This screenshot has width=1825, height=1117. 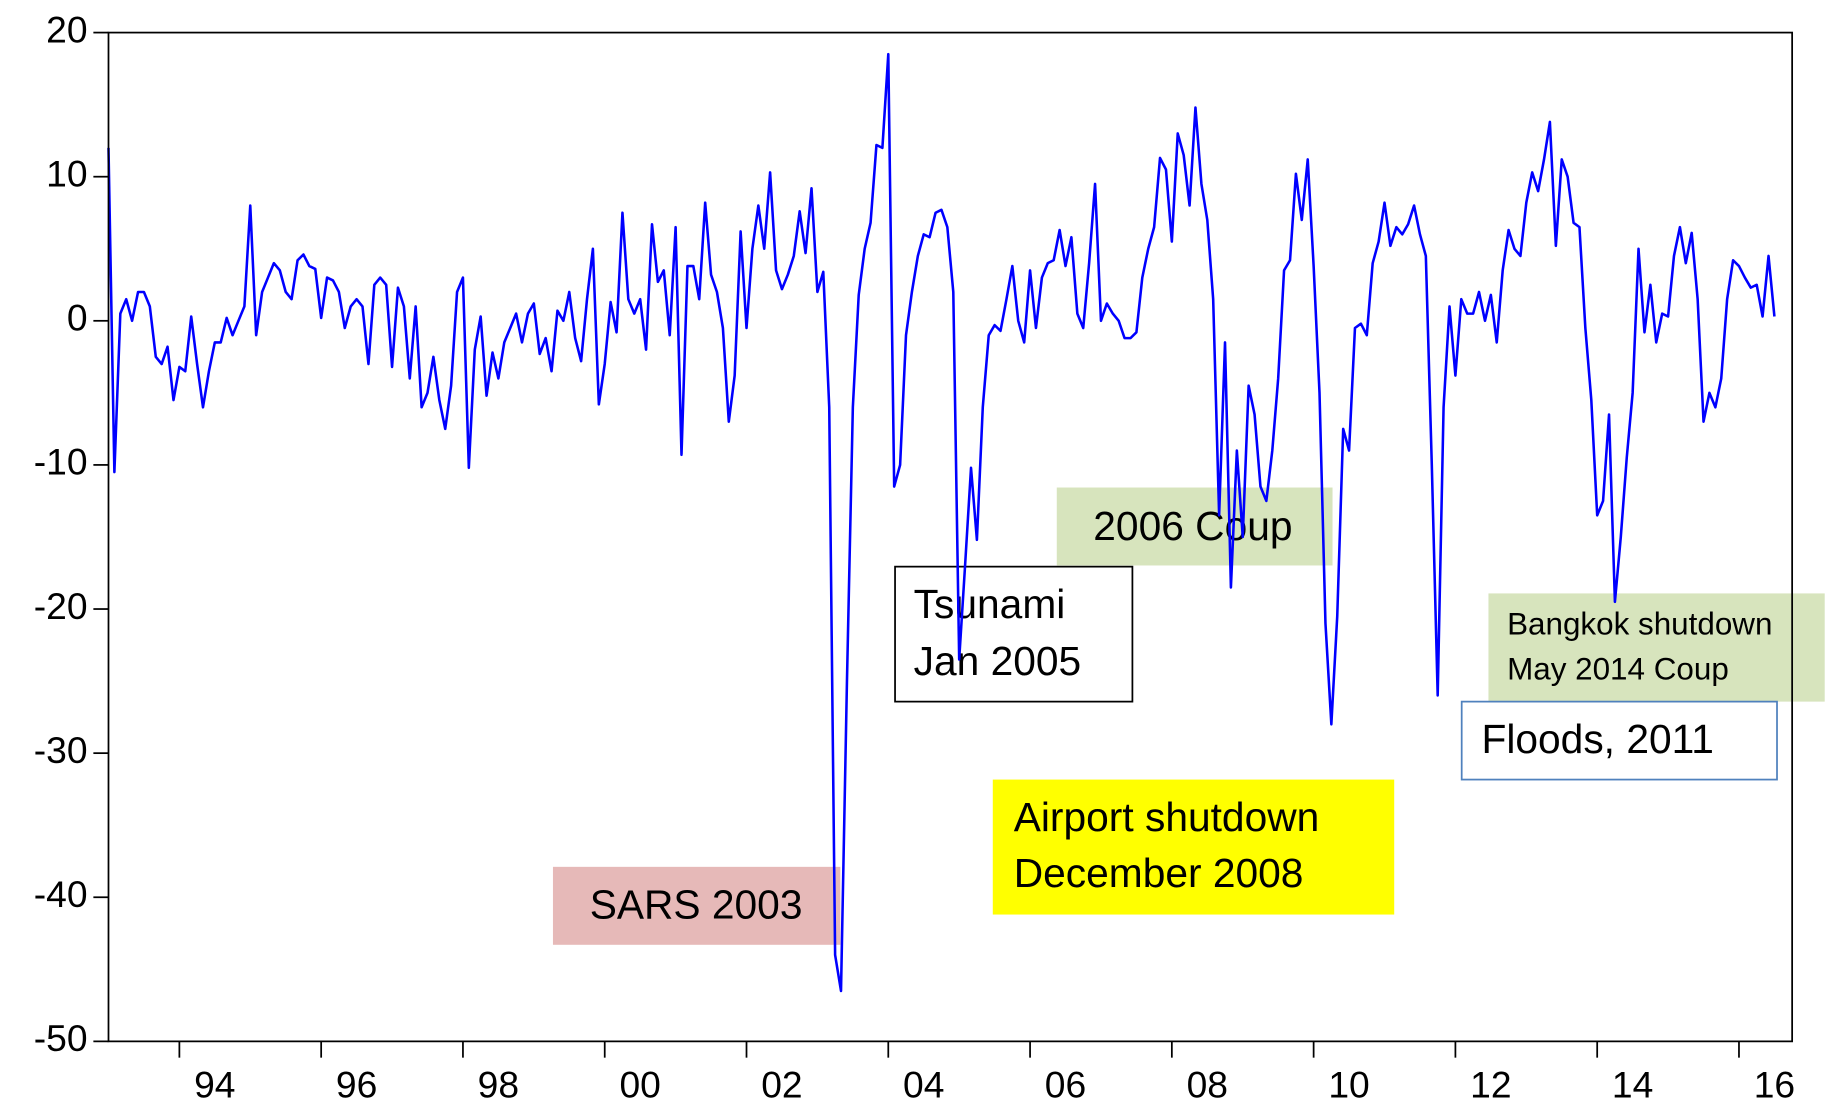 What do you see at coordinates (1348, 1085) in the screenshot?
I see `x-tick-label: 10` at bounding box center [1348, 1085].